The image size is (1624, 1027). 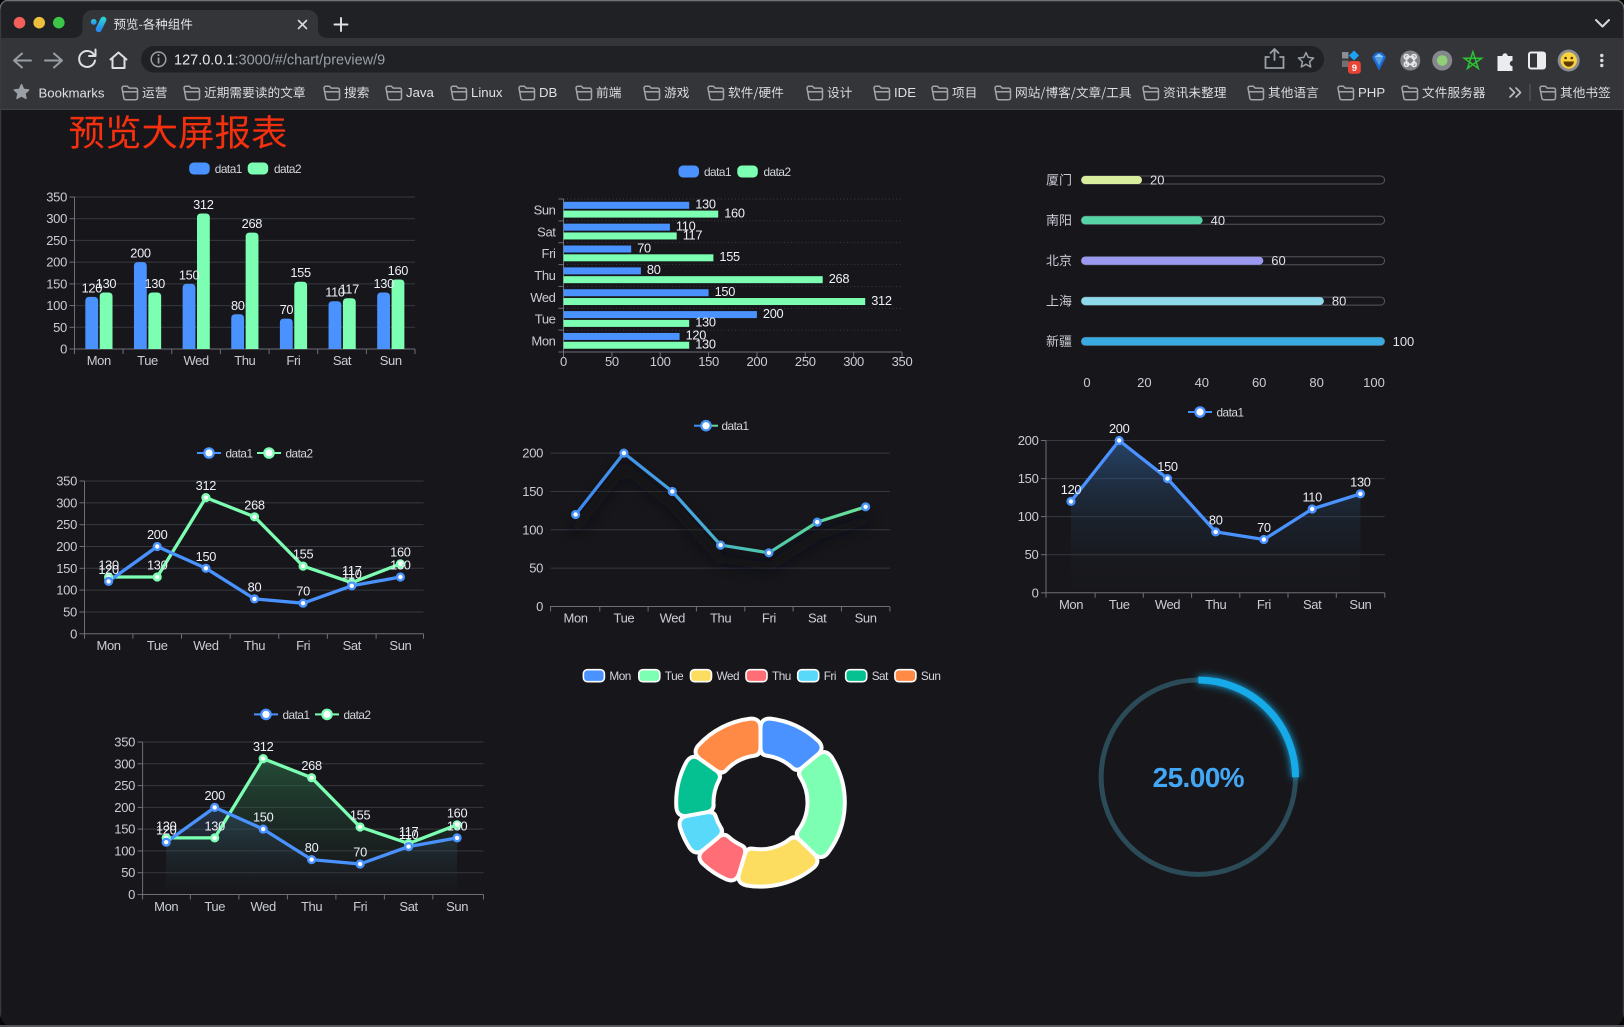 I want to click on svg-text: data1, so click(x=296, y=715).